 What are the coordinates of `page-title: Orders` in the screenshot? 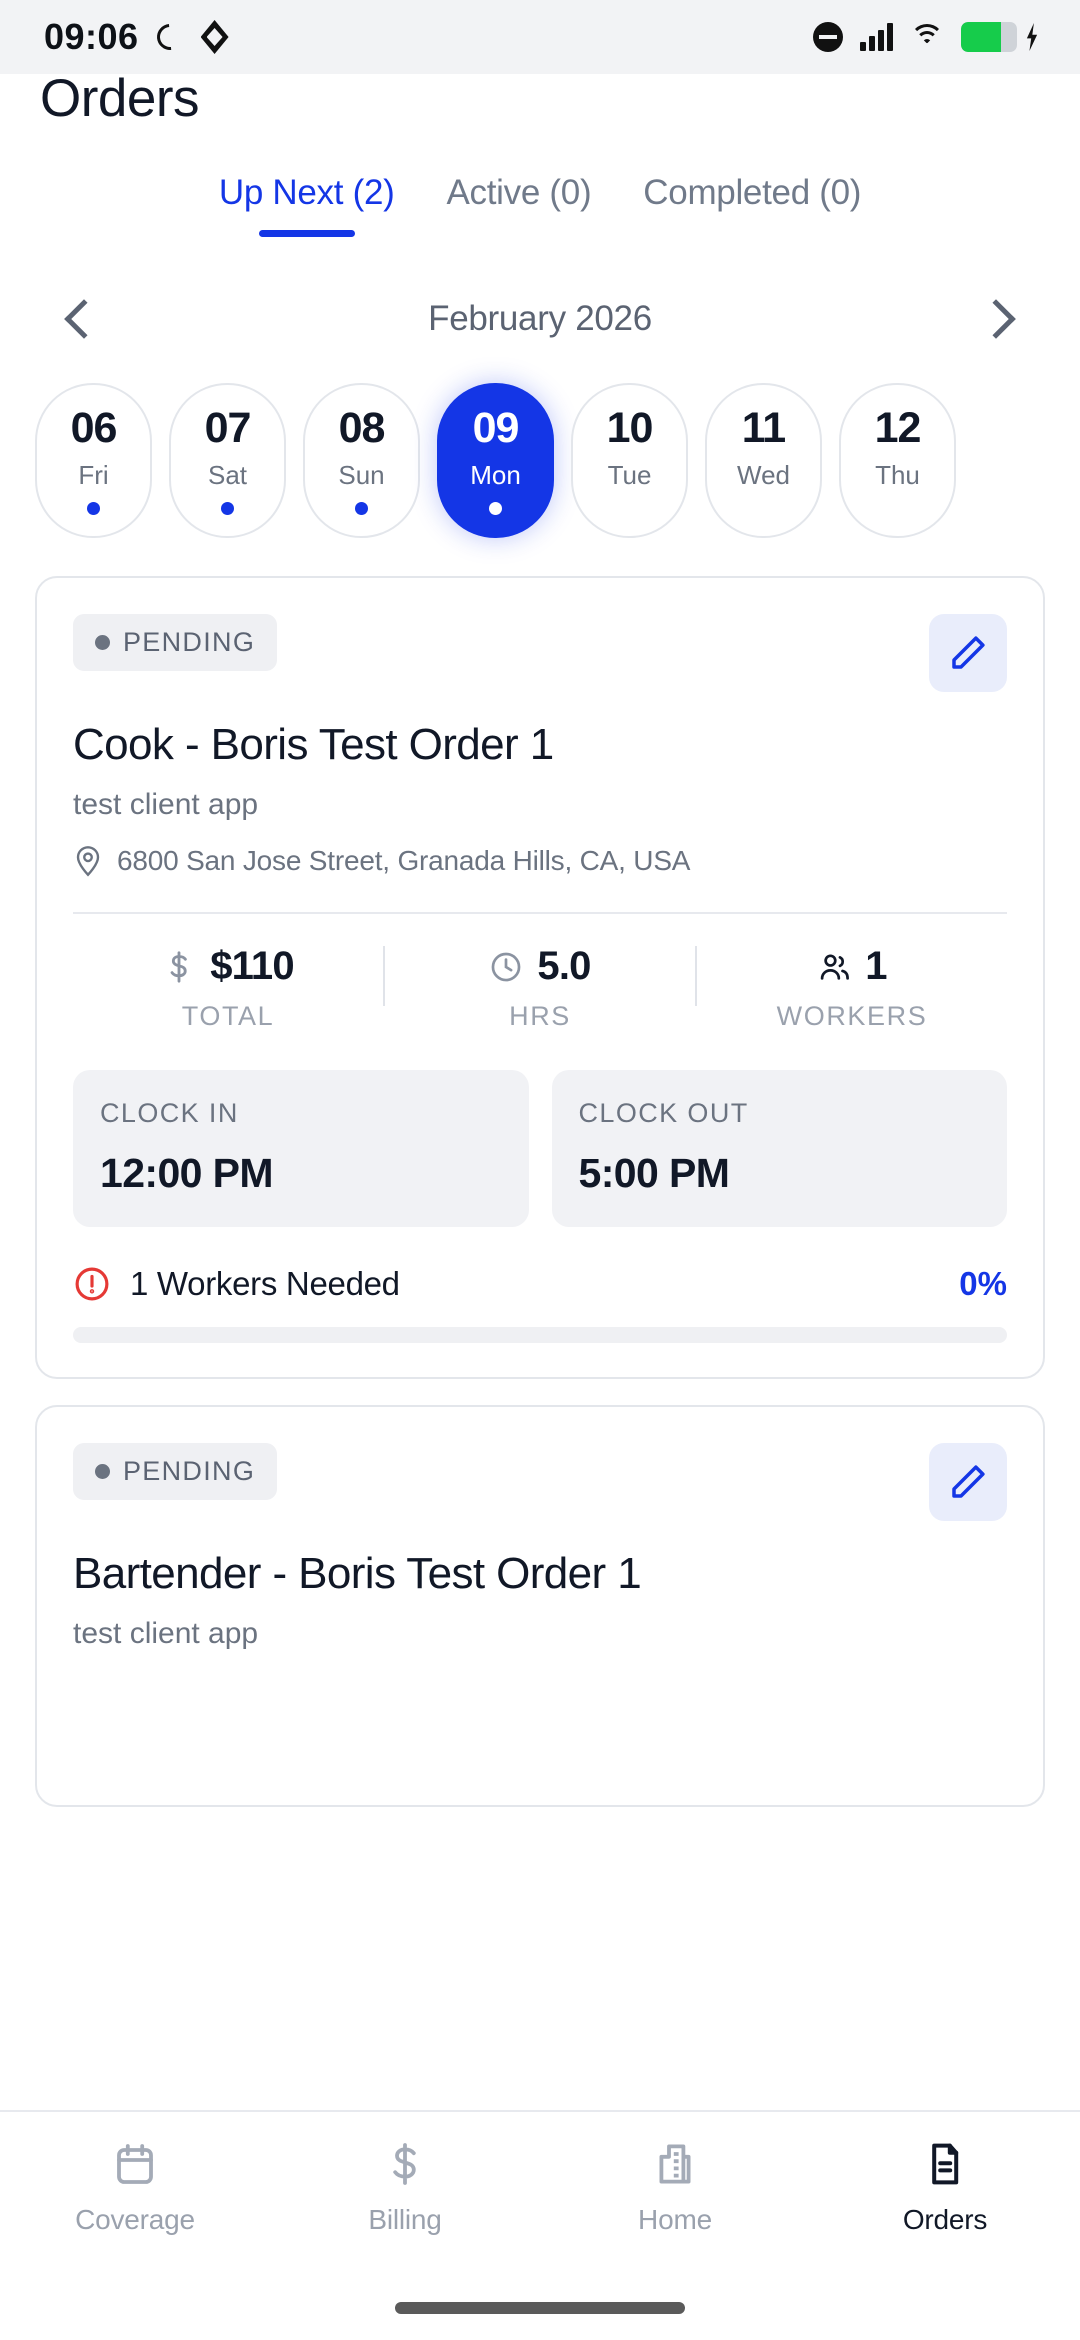 It's located at (119, 98).